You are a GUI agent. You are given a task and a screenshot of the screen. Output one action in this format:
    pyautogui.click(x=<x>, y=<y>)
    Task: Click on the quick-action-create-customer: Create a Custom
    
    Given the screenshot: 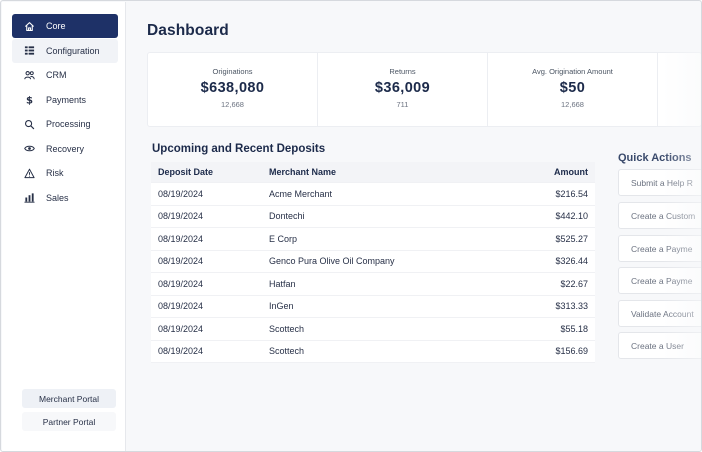 What is the action you would take?
    pyautogui.click(x=659, y=215)
    